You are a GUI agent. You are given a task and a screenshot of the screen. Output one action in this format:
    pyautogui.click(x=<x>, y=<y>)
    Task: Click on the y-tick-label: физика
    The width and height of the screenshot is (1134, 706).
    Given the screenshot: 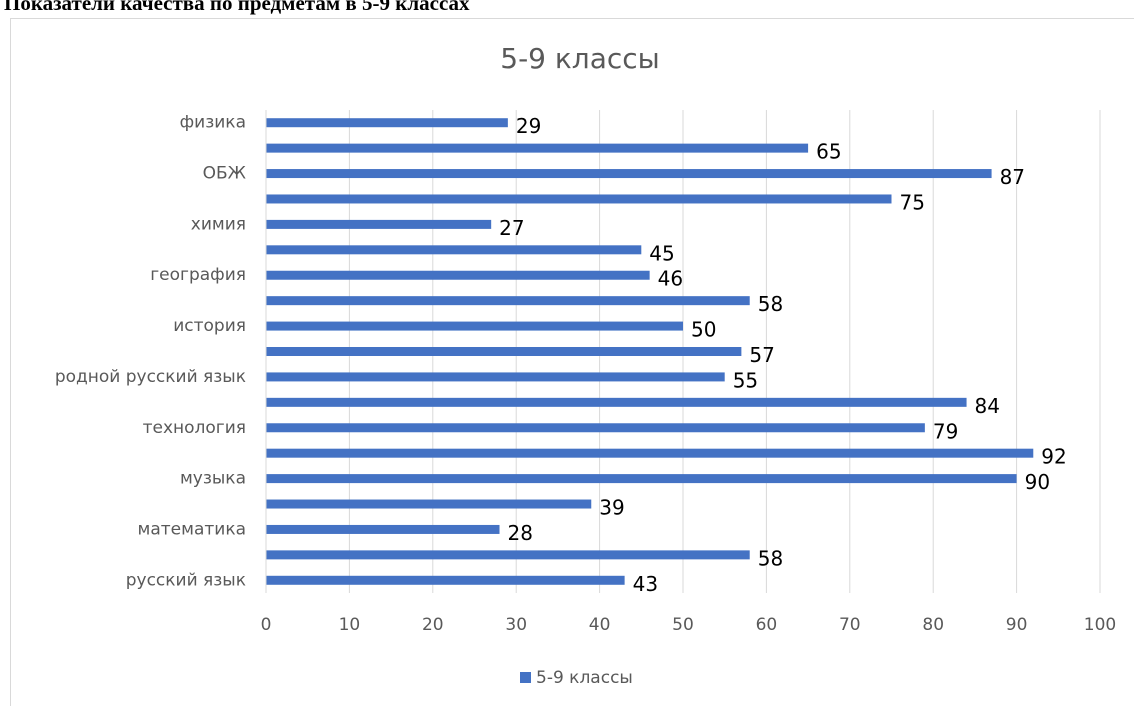 What is the action you would take?
    pyautogui.click(x=213, y=123)
    